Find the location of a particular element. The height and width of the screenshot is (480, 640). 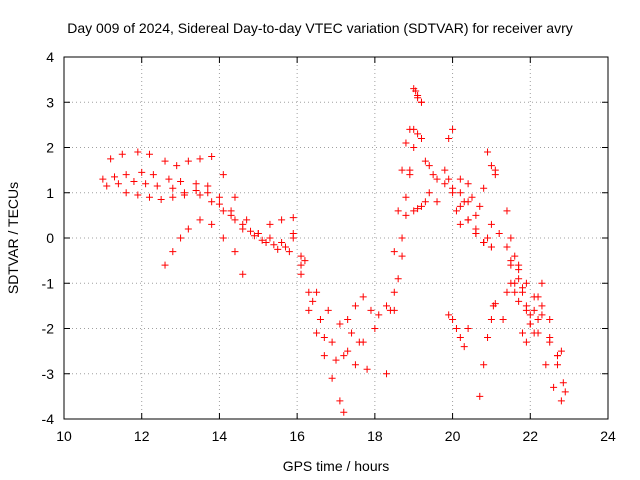

x-tick-label: 14 is located at coordinates (220, 436).